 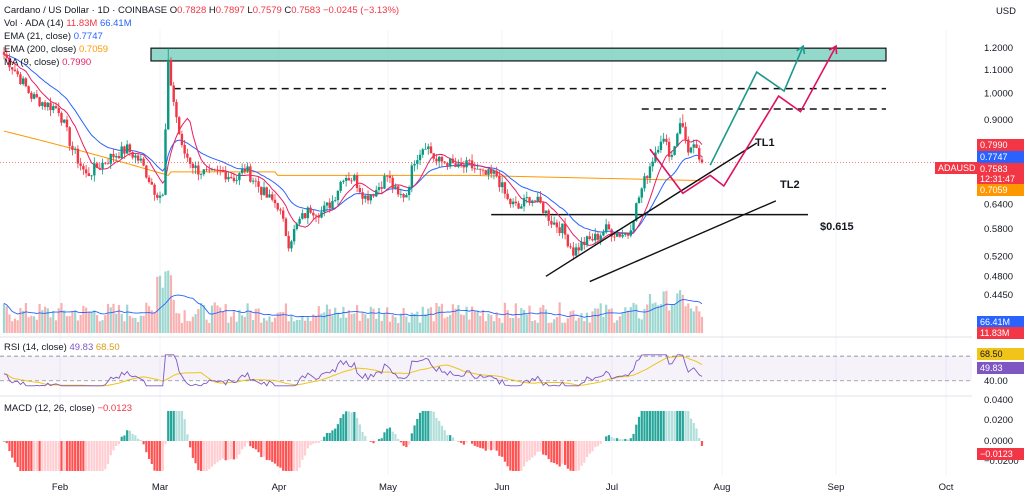 I want to click on time-label-jul: Jul, so click(x=612, y=487).